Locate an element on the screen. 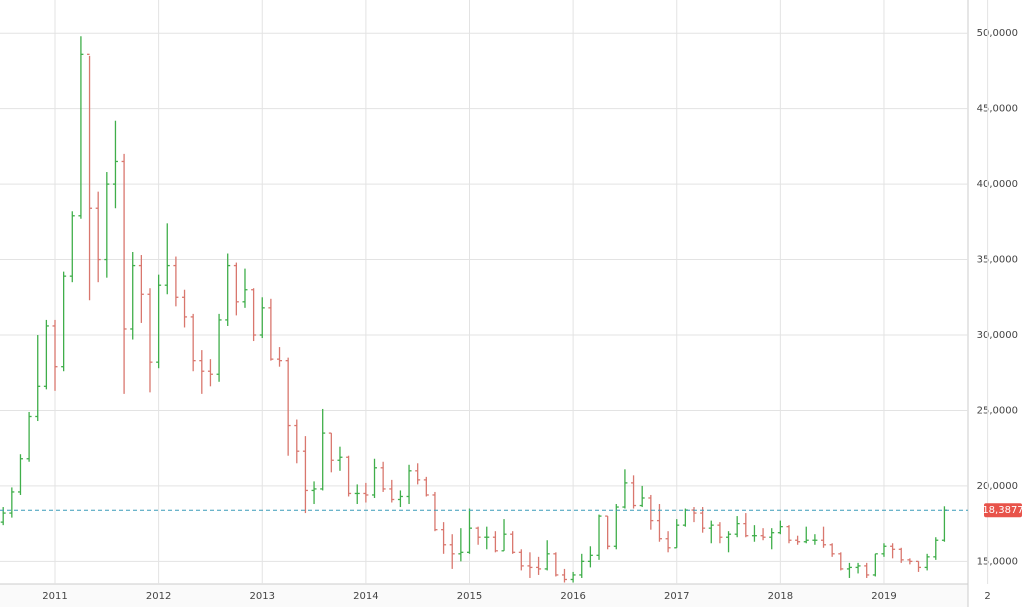 This screenshot has width=1024, height=607. x-tick-label: 2011 is located at coordinates (54, 596).